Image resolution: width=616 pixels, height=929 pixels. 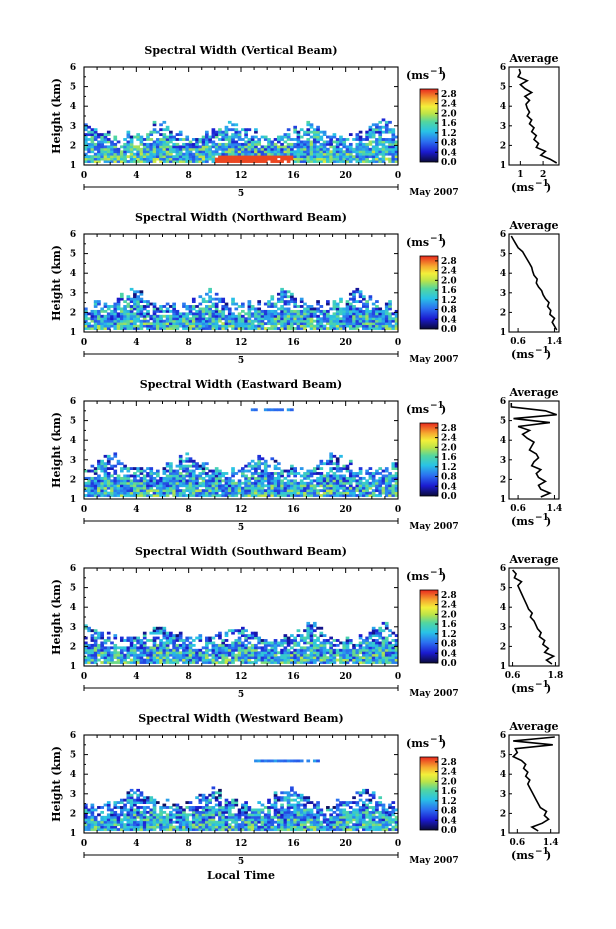 What do you see at coordinates (73, 608) in the screenshot?
I see `y-tick-label: 4` at bounding box center [73, 608].